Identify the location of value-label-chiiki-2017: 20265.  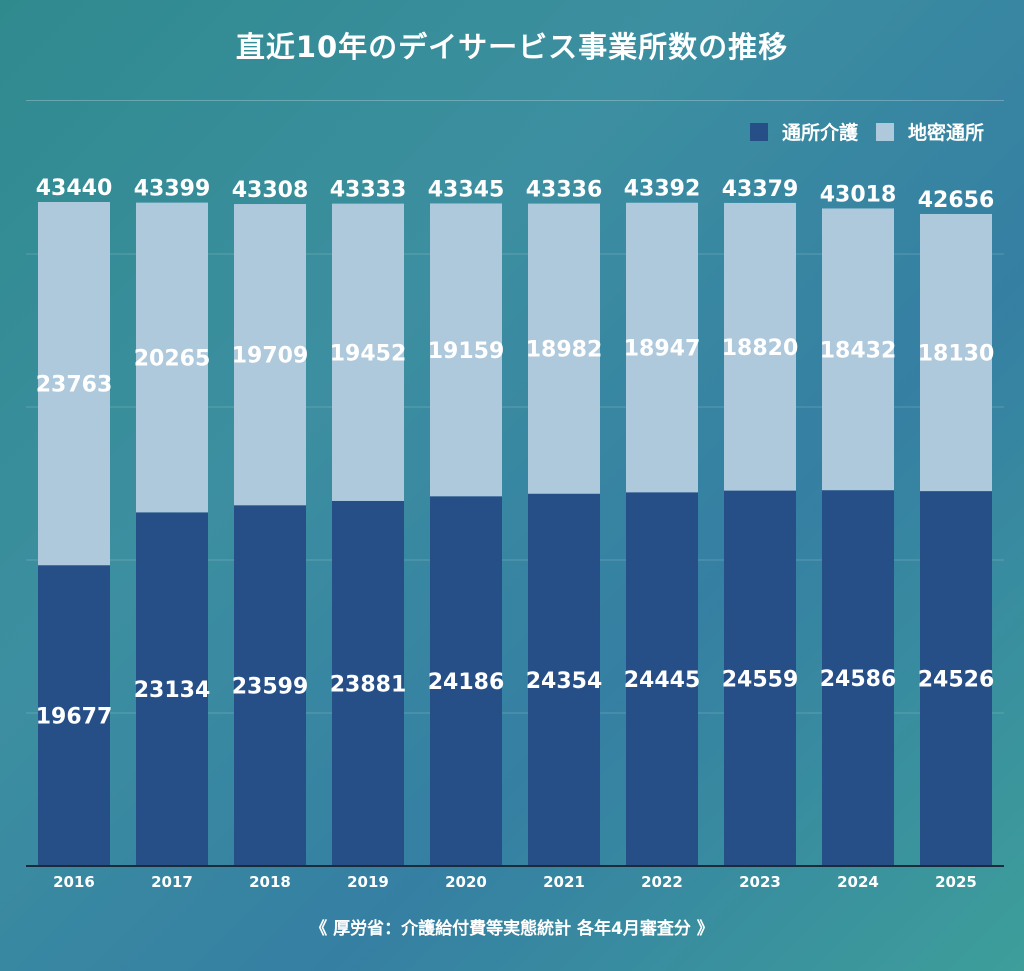
(172, 359).